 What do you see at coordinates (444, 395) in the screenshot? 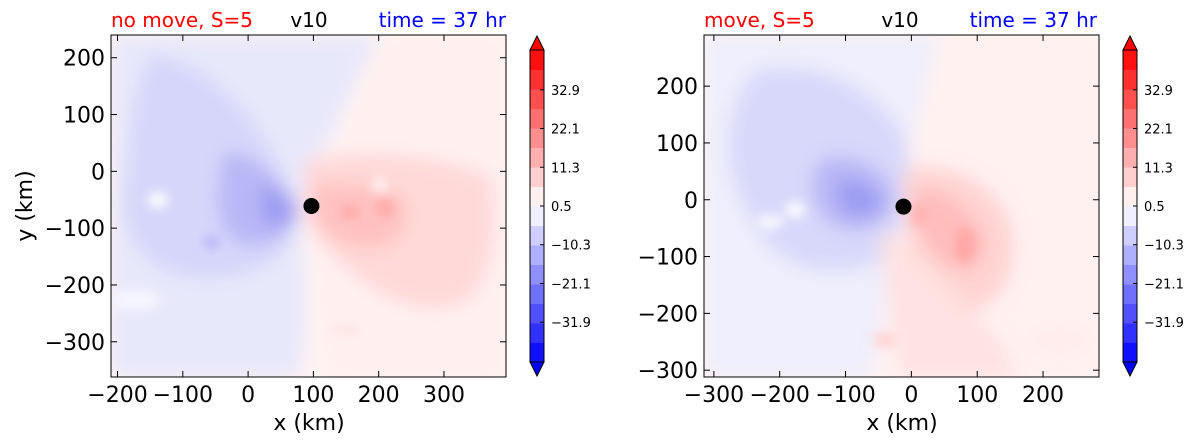
I see `x-tick-label: 300` at bounding box center [444, 395].